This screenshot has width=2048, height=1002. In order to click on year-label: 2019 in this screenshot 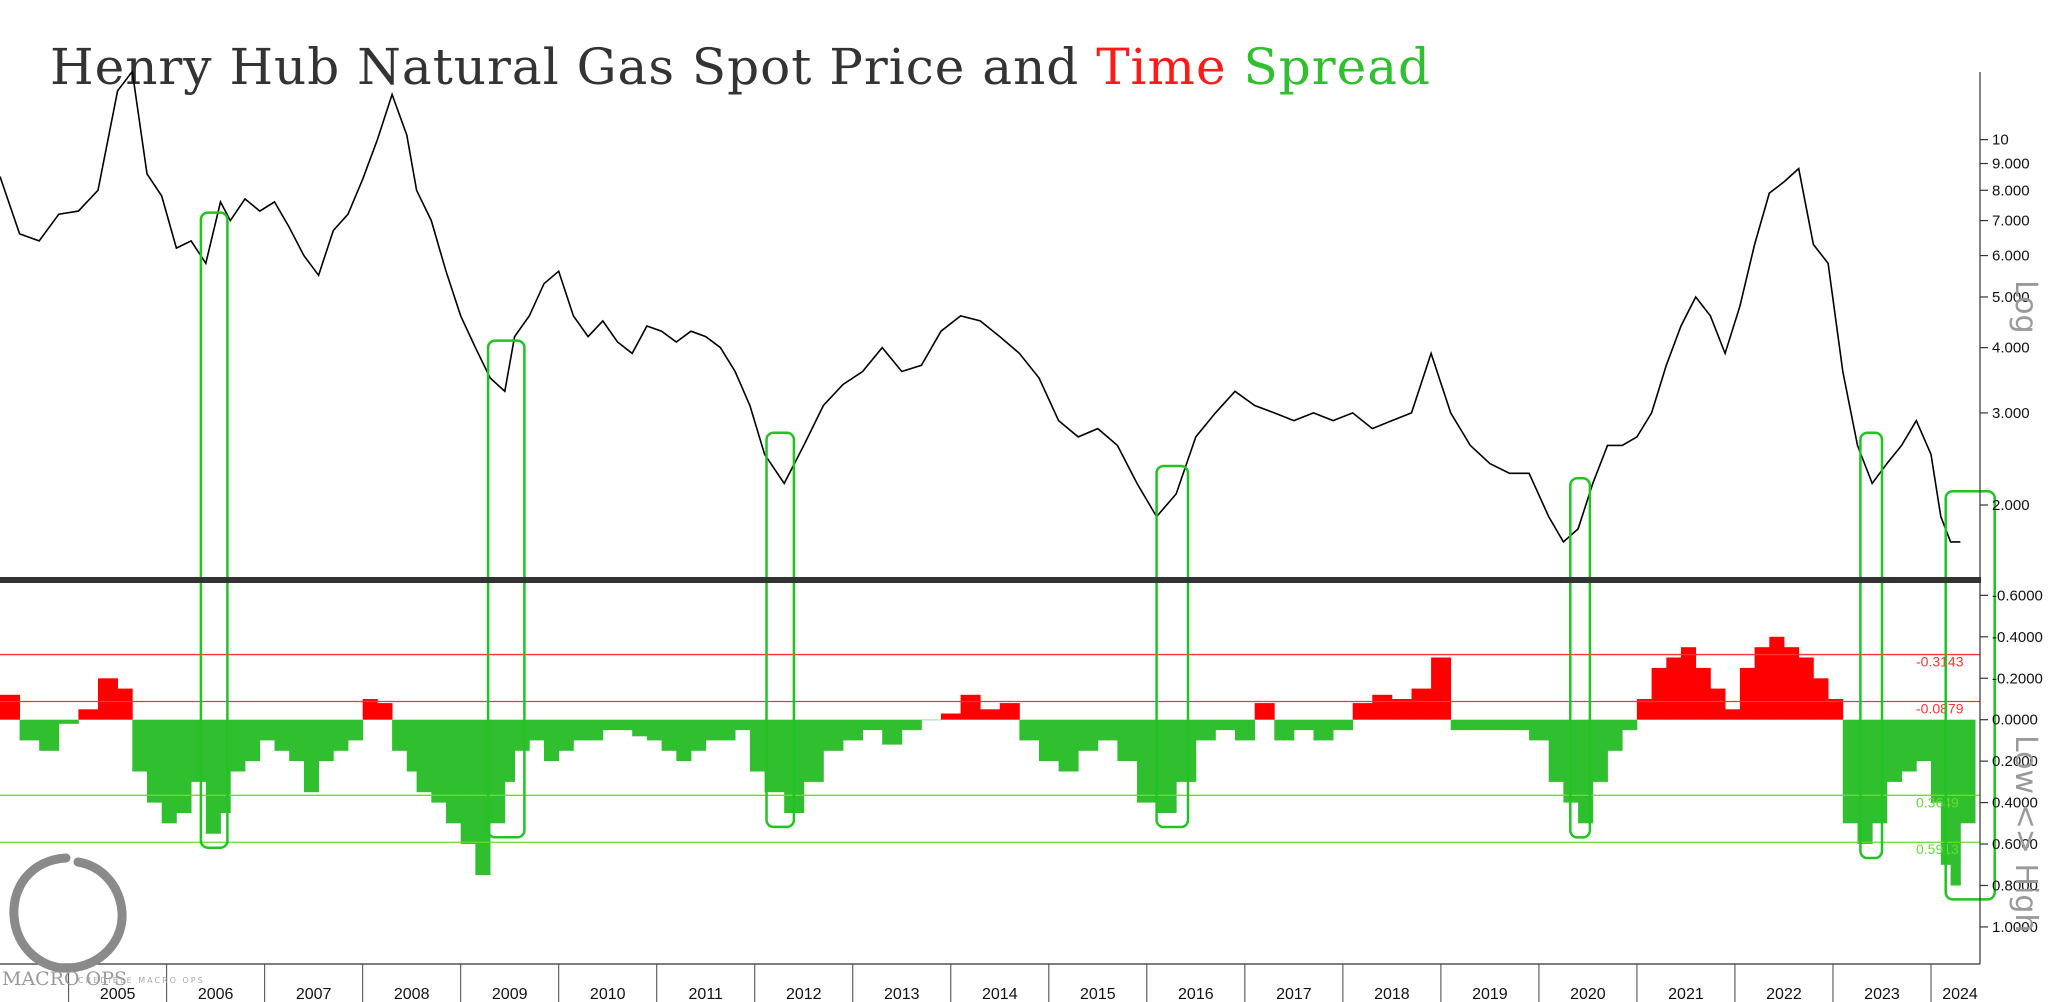, I will do `click(1490, 994)`.